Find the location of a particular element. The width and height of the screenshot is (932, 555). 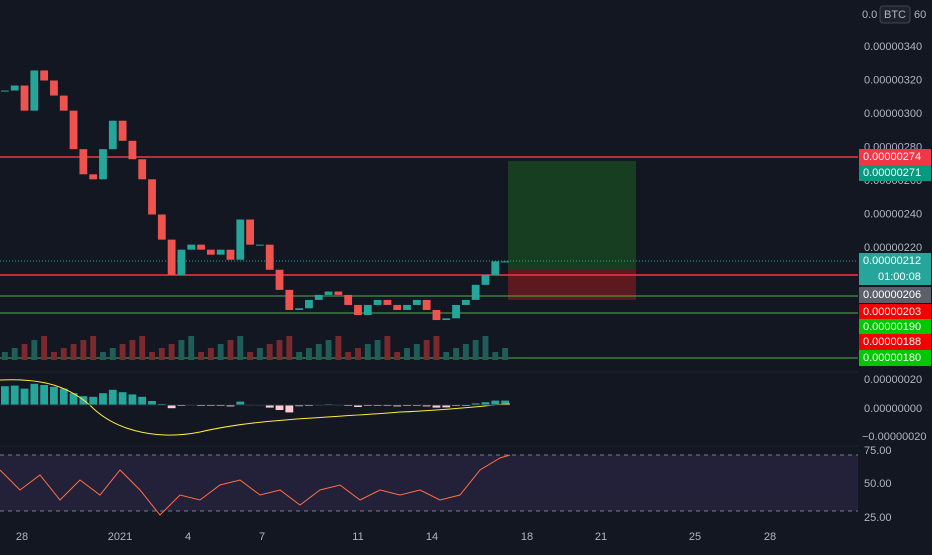

price-tick-label: 0.00000220 is located at coordinates (893, 248).